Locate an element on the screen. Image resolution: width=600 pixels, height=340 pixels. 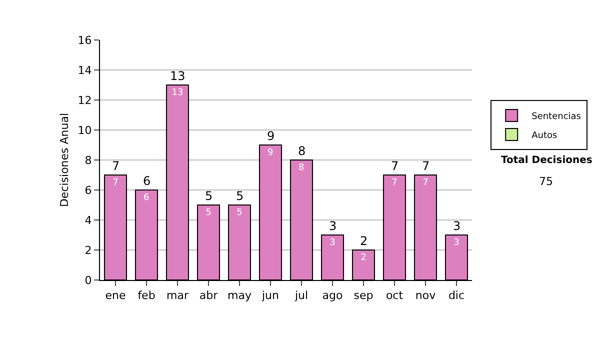
legend-label: Sentencias is located at coordinates (557, 117).